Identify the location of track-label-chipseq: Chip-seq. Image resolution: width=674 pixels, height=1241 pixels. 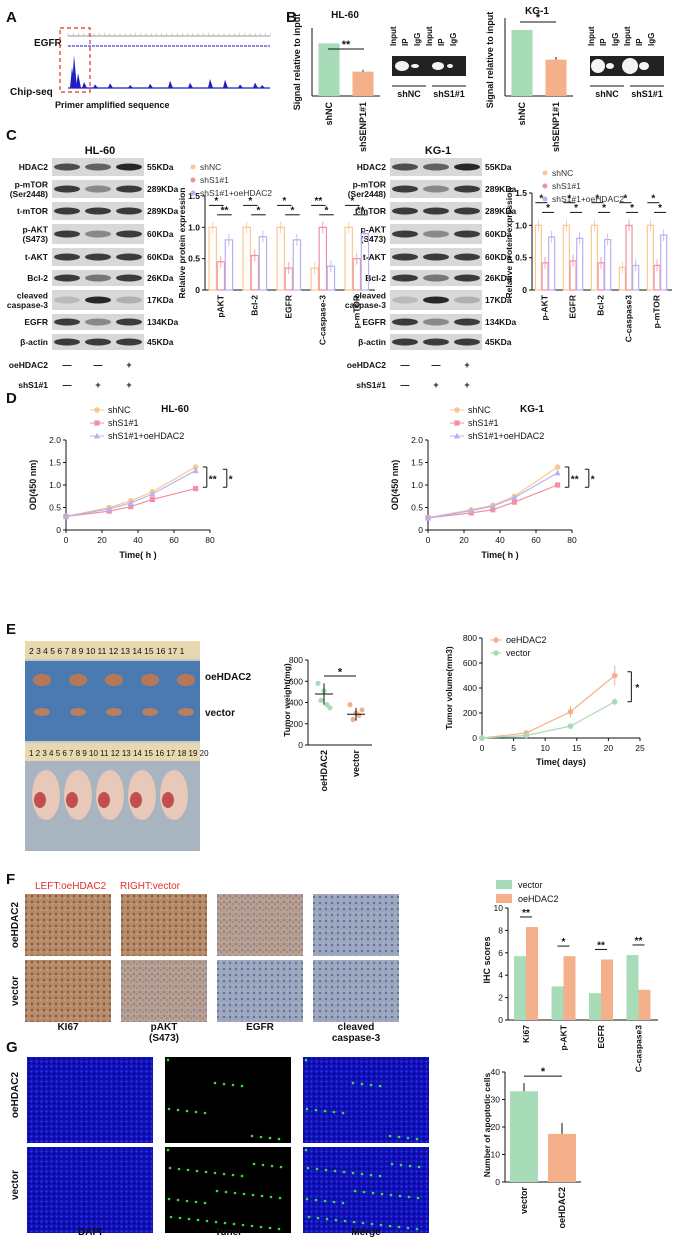
(31, 92).